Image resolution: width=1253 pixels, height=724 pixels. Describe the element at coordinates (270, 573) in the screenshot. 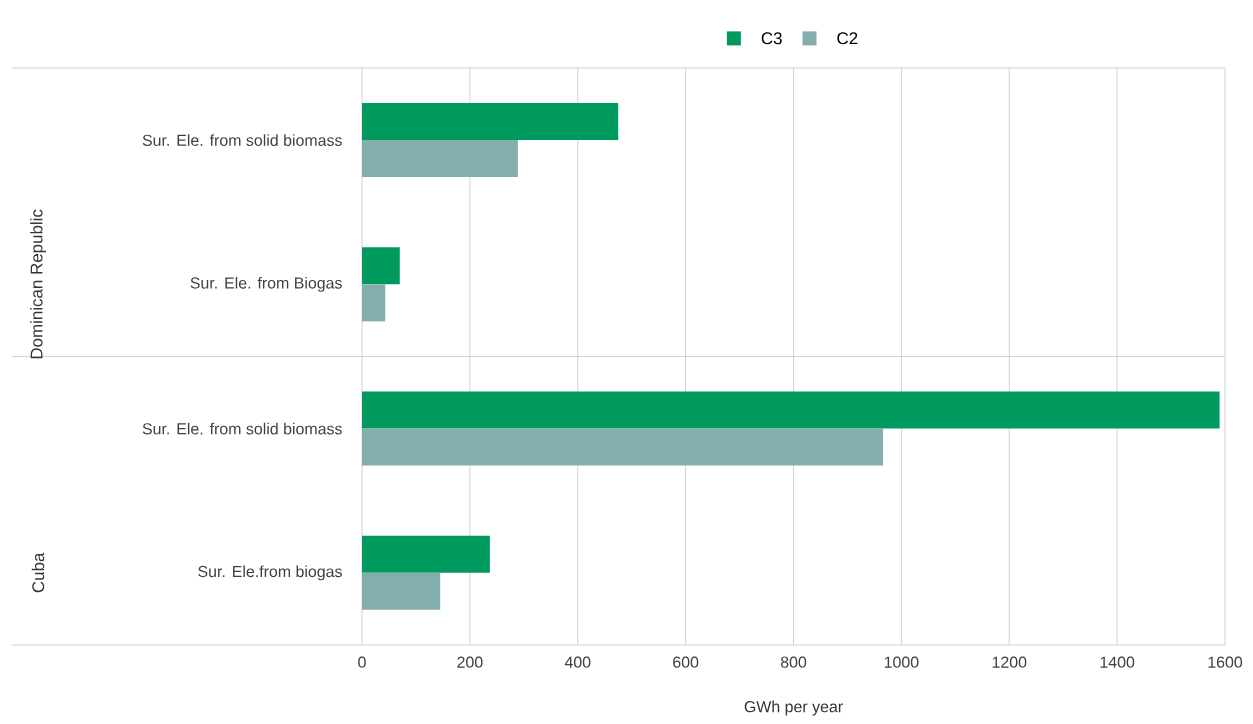

I see `y-tick-label: Sur. Ele.from biogas` at that location.